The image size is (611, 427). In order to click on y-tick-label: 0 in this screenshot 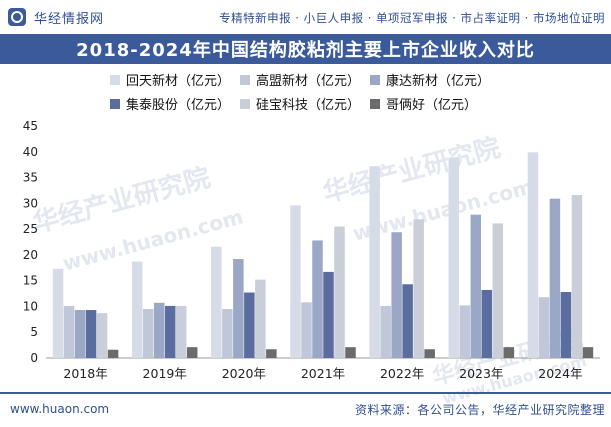, I will do `click(34, 358)`.